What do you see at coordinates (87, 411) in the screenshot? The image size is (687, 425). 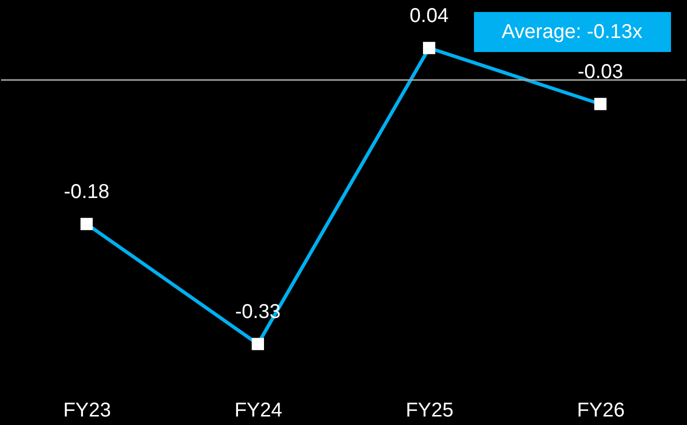 I see `x-tick-label: FY23` at bounding box center [87, 411].